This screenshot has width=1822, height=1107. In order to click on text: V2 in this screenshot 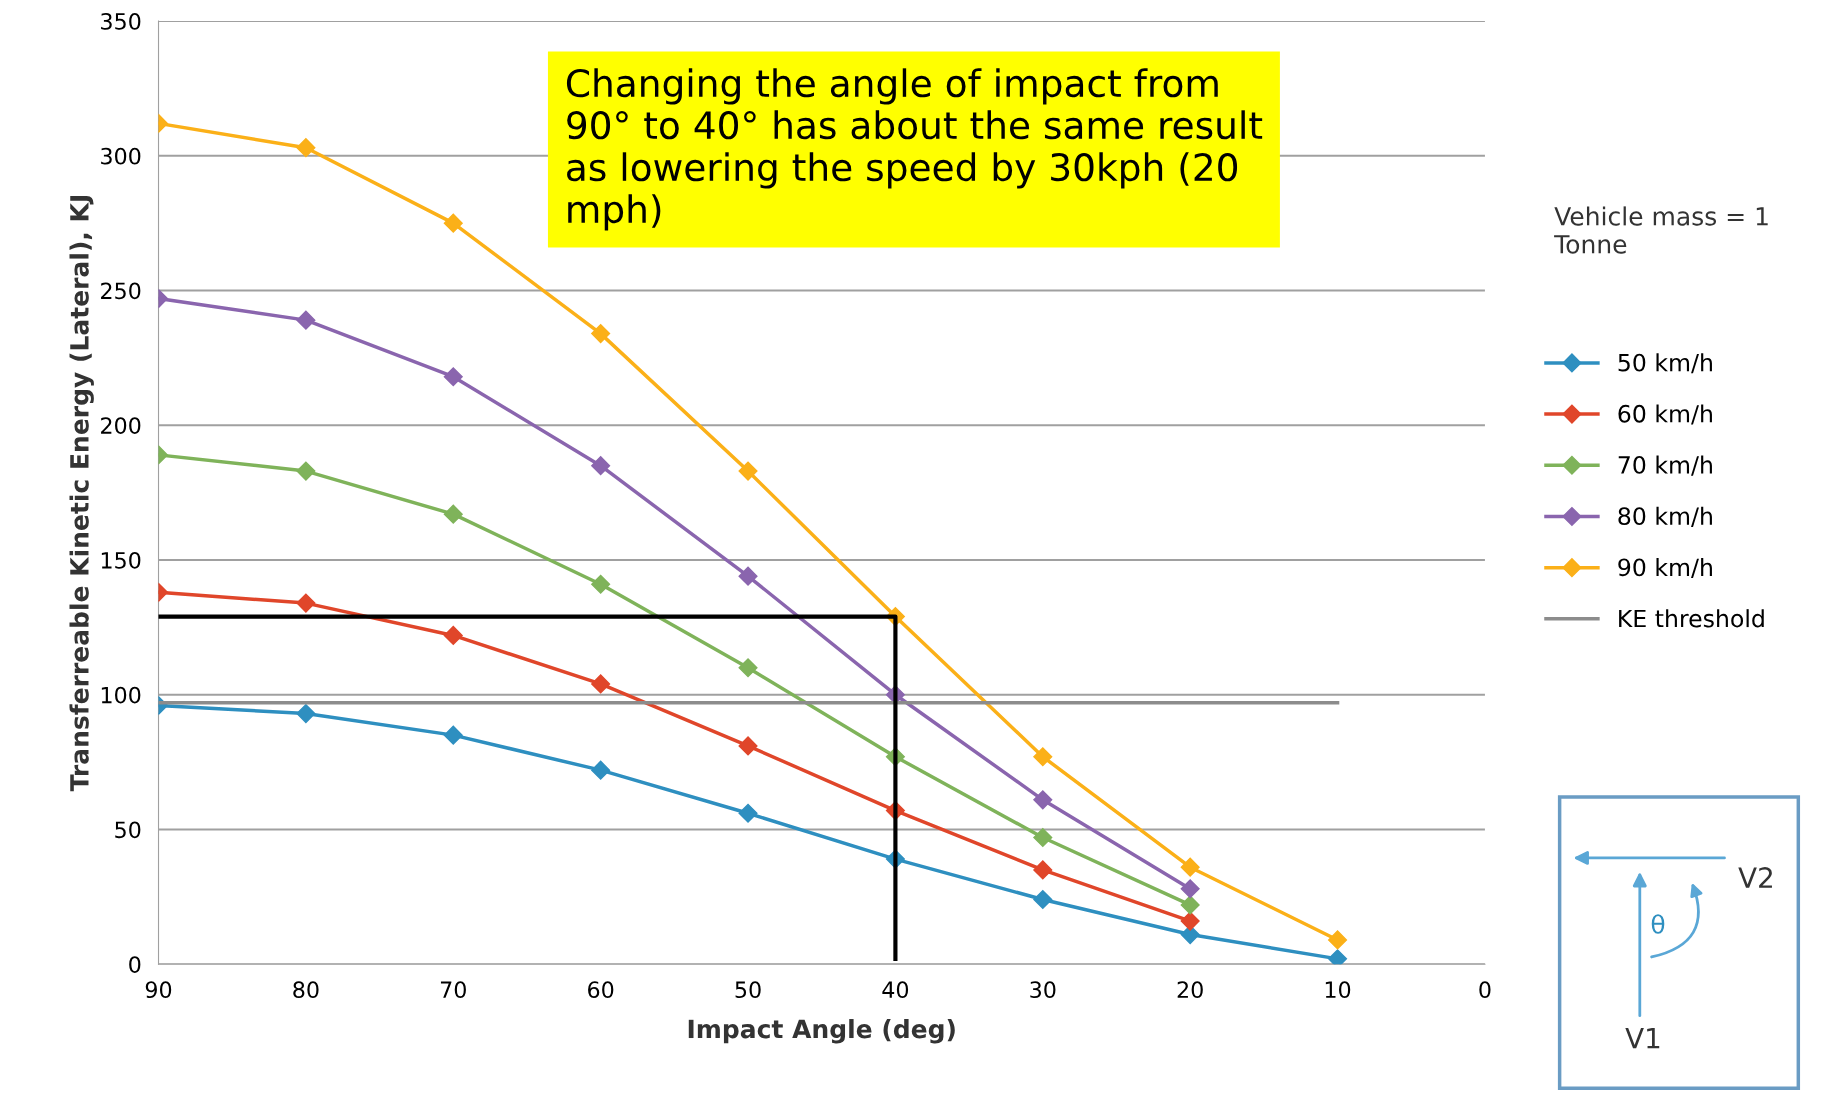, I will do `click(1755, 877)`.